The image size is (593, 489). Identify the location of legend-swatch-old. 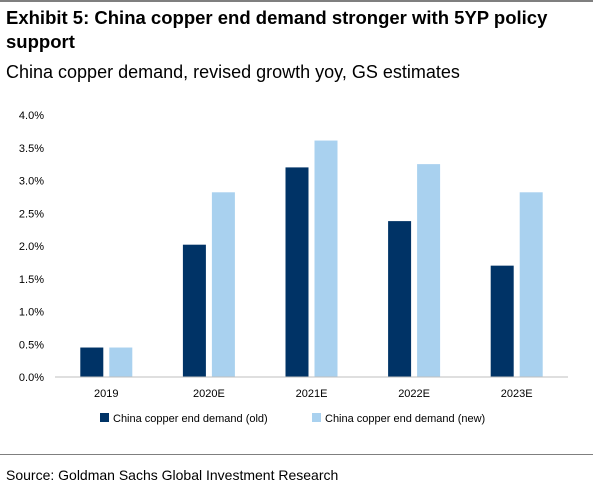
(104, 417).